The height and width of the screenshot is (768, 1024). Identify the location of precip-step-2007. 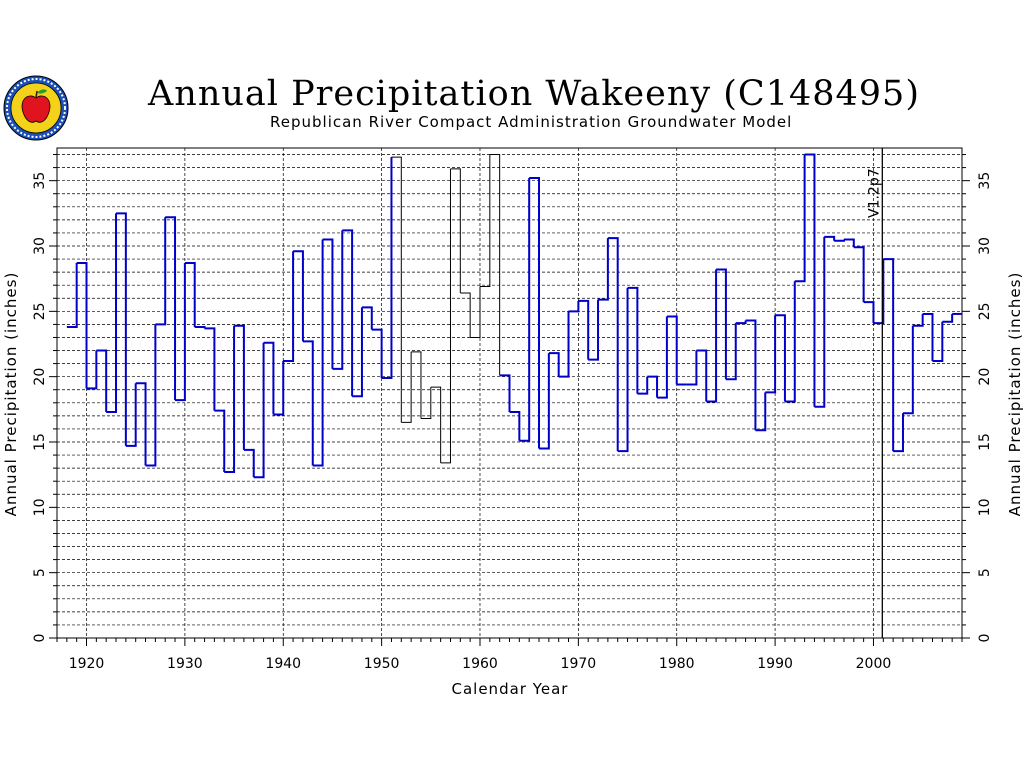
(948, 318).